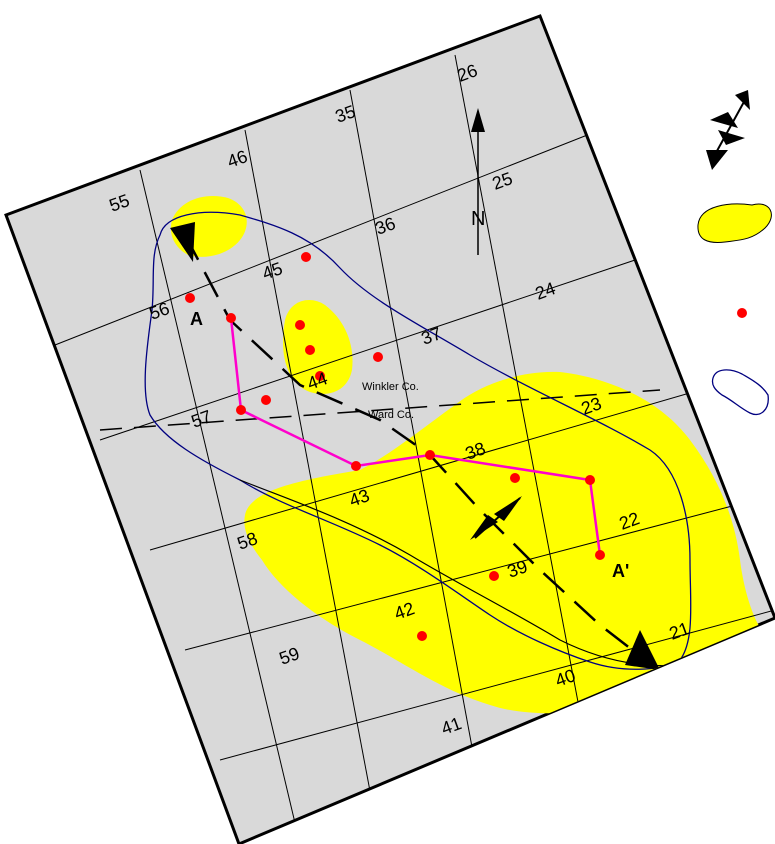 Image resolution: width=775 pixels, height=844 pixels. What do you see at coordinates (742, 313) in the screenshot?
I see `well-symbol` at bounding box center [742, 313].